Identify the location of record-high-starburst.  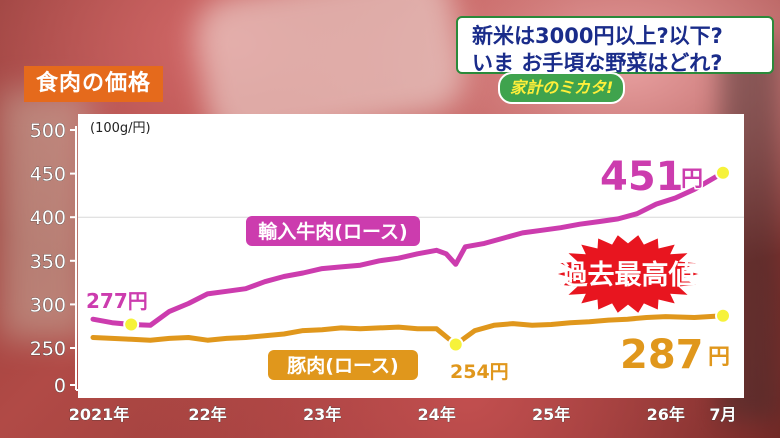
(628, 274).